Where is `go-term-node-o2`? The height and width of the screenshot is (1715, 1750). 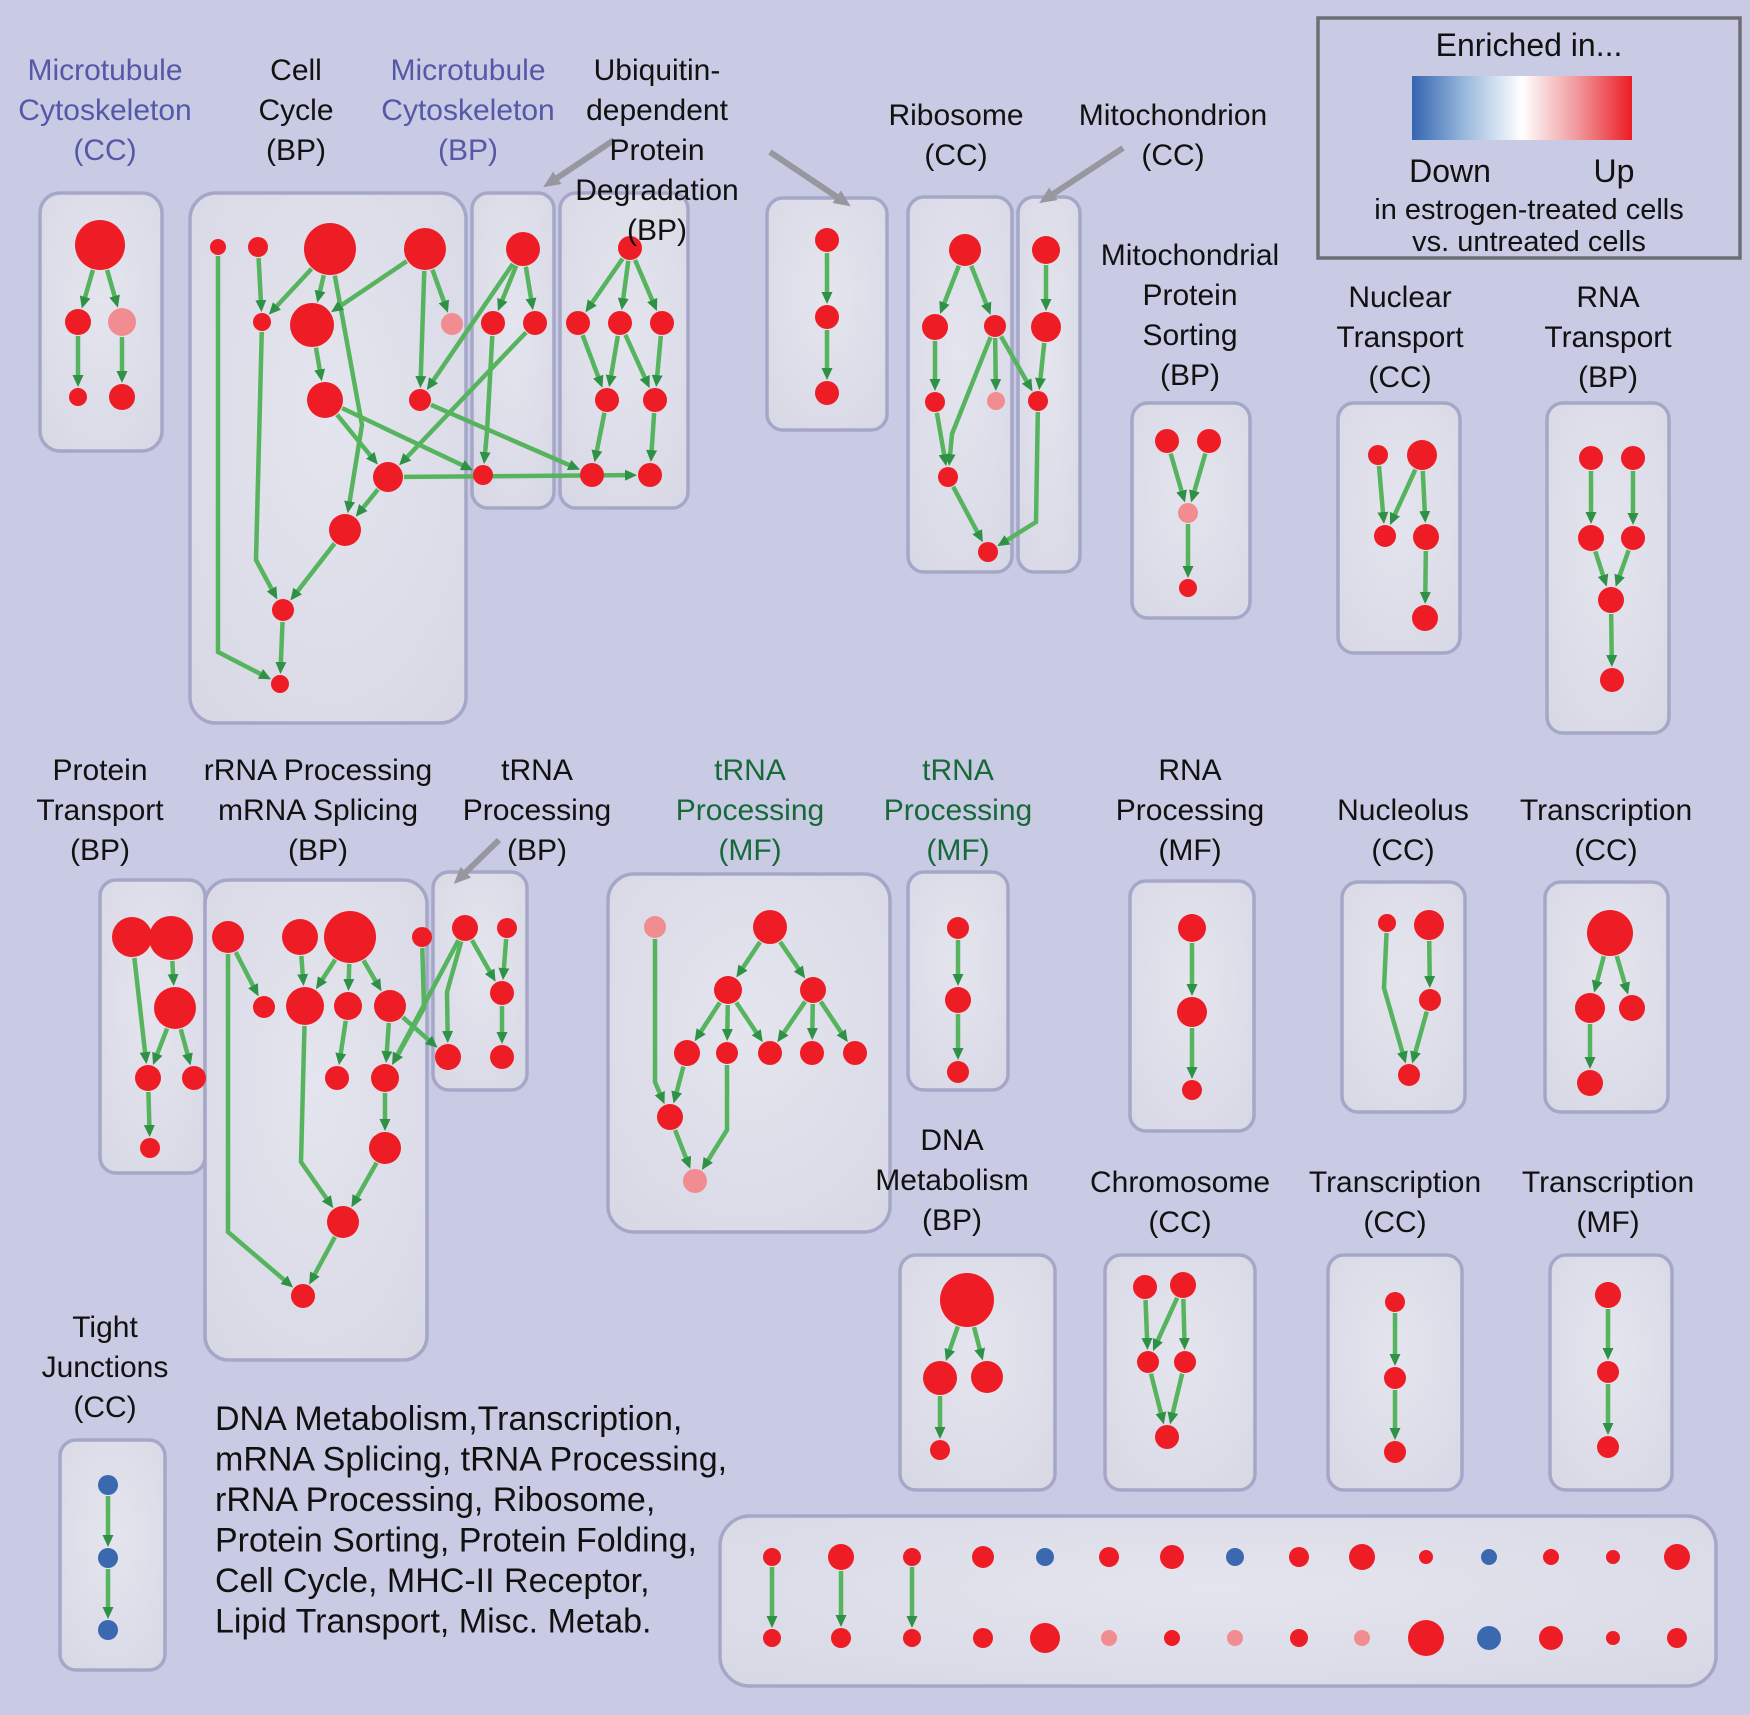
go-term-node-o2 is located at coordinates (1429, 925).